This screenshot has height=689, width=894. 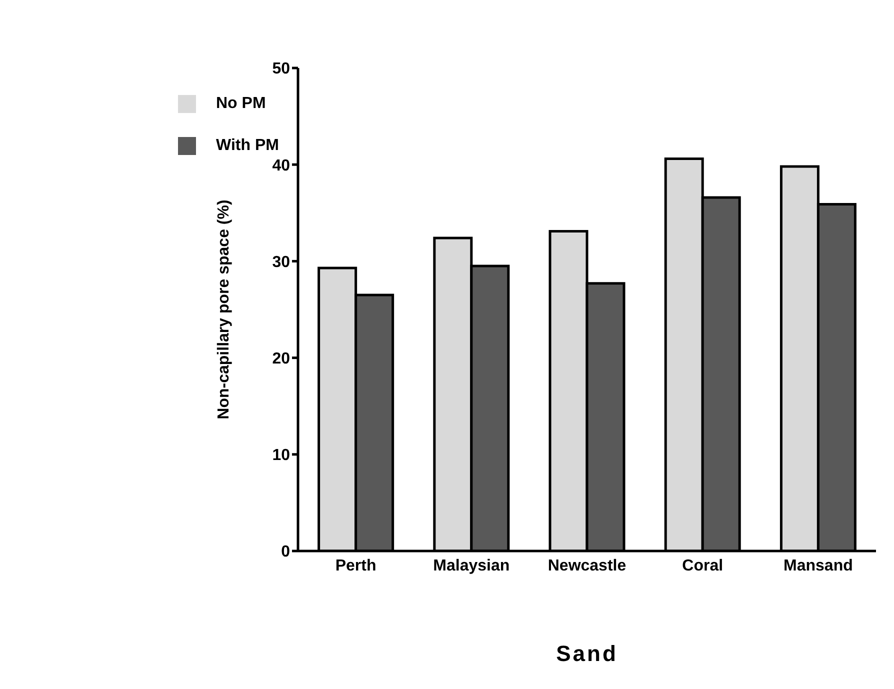 What do you see at coordinates (281, 455) in the screenshot?
I see `y-tick-label: 10` at bounding box center [281, 455].